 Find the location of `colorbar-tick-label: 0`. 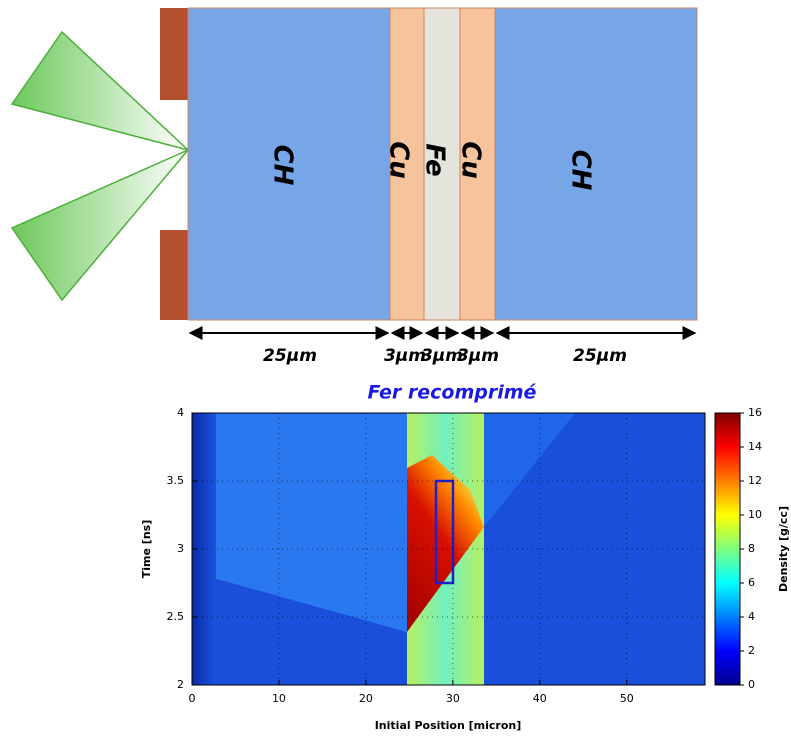

colorbar-tick-label: 0 is located at coordinates (751, 684).